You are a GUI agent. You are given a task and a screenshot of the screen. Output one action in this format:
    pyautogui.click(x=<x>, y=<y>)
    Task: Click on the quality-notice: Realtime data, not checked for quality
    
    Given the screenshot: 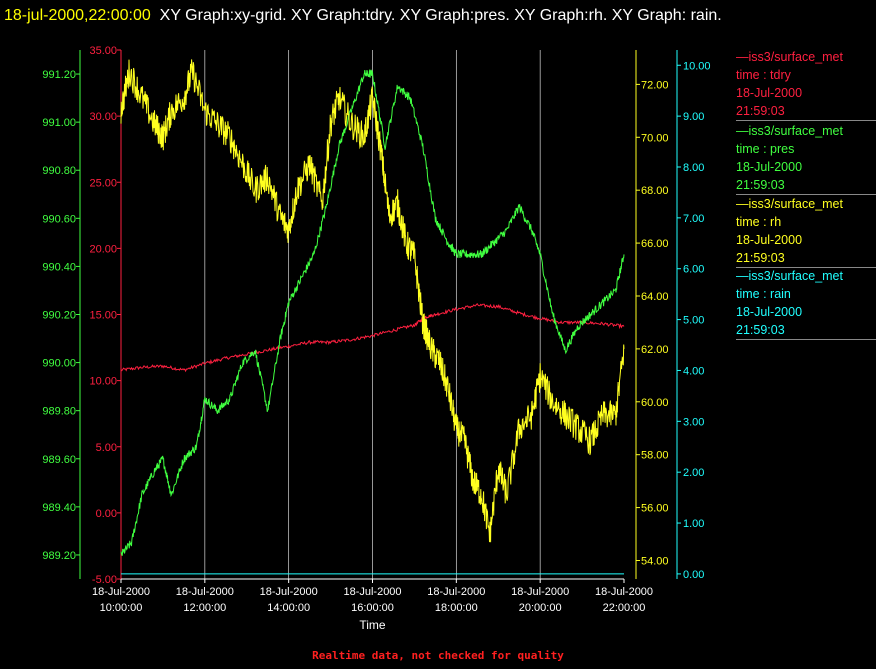 What is the action you would take?
    pyautogui.click(x=438, y=655)
    